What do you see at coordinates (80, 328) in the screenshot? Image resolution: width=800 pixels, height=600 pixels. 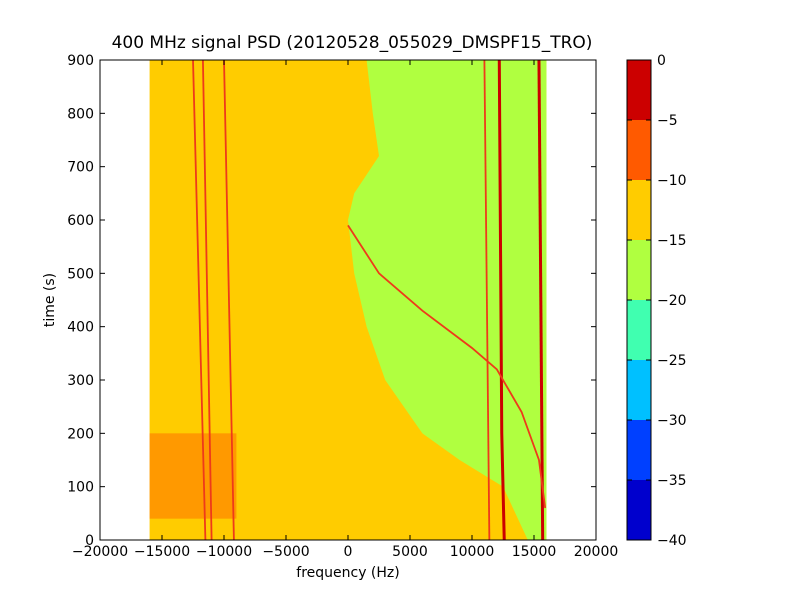 I see `y-tick-label: 400` at bounding box center [80, 328].